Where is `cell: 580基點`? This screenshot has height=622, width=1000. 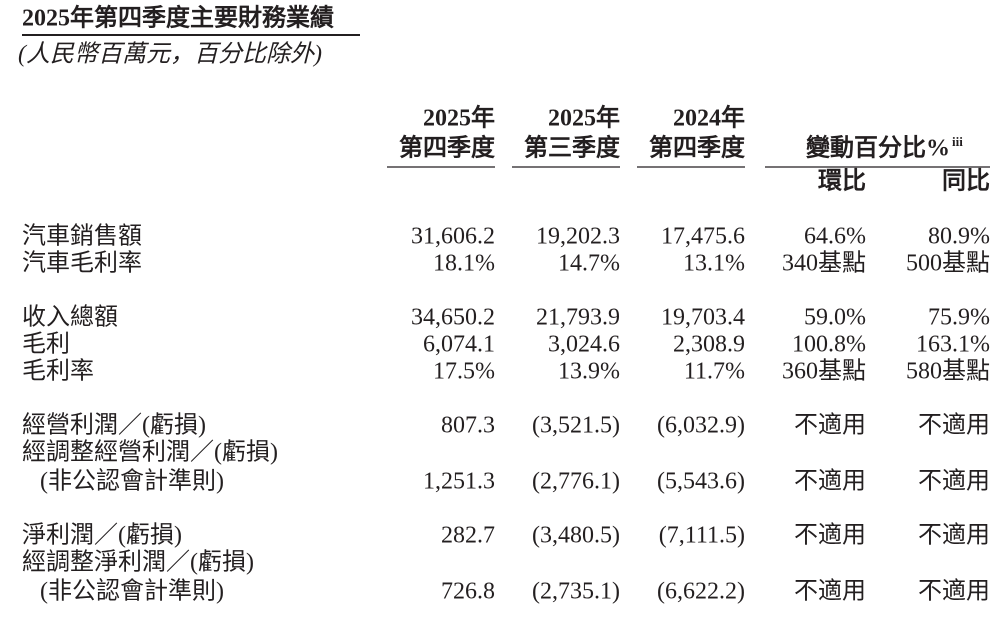 cell: 580基點 is located at coordinates (948, 371).